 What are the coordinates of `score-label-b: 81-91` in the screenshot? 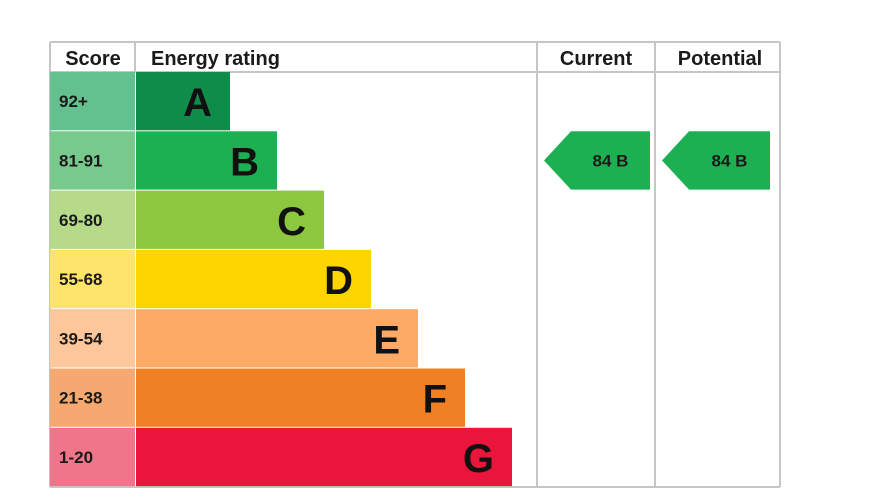 It's located at (80, 160).